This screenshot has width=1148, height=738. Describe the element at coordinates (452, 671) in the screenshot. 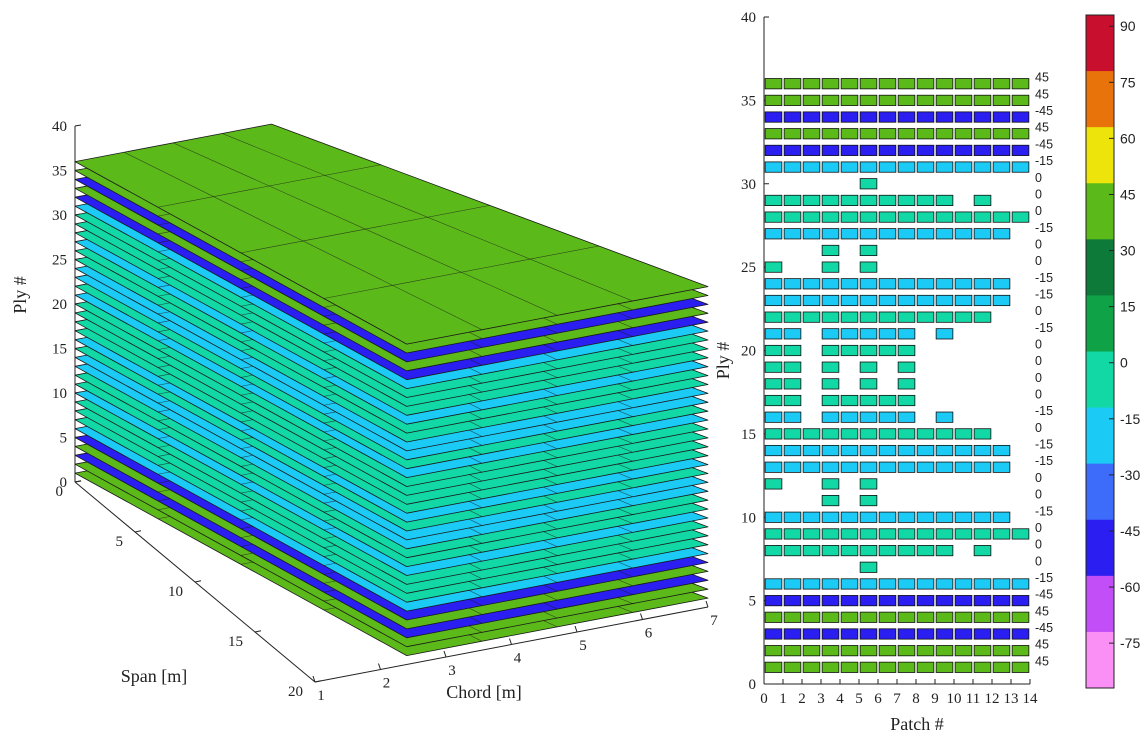

I see `chord-tick-label: 3` at that location.